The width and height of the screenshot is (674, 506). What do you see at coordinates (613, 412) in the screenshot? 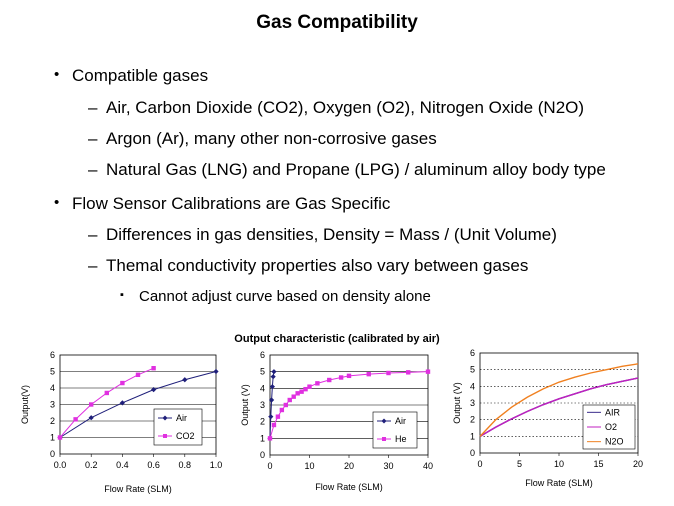
I see `legend-label: AIR` at bounding box center [613, 412].